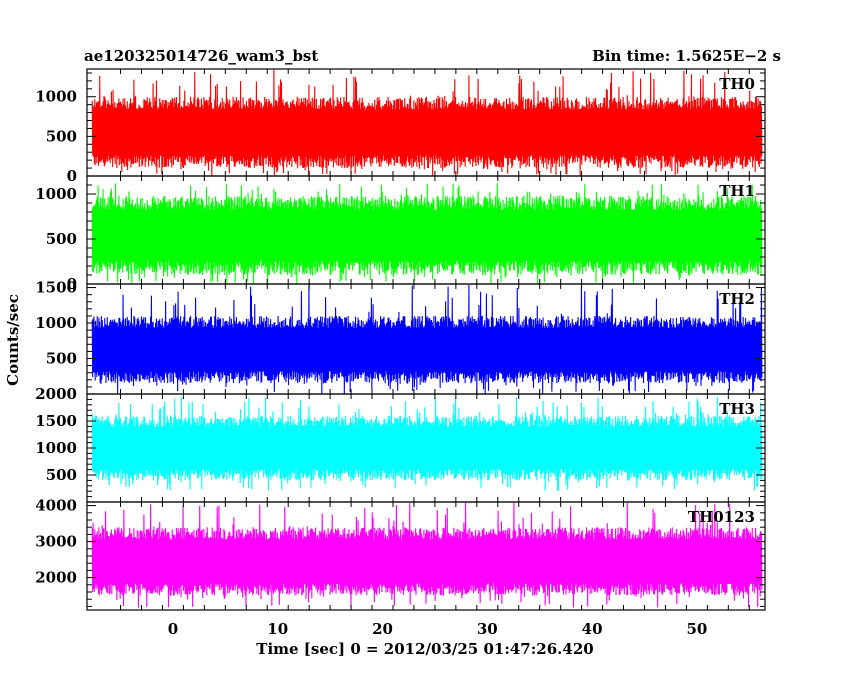 The height and width of the screenshot is (680, 850). Describe the element at coordinates (737, 84) in the screenshot. I see `panel-label-TH0: TH0` at that location.